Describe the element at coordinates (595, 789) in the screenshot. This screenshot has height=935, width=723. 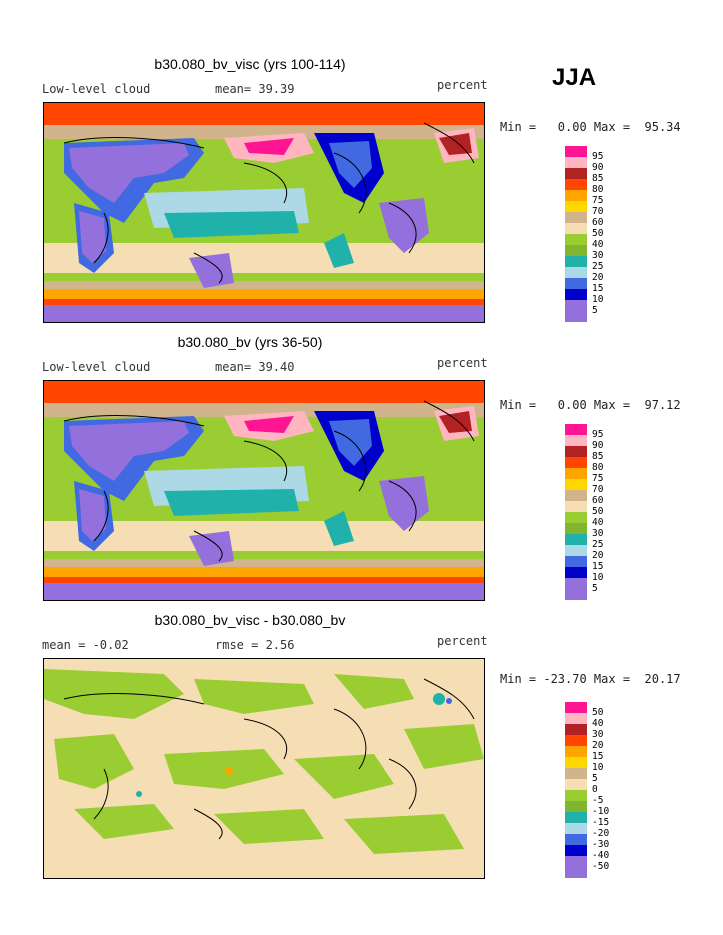
I see `colorbar-label: 0` at that location.